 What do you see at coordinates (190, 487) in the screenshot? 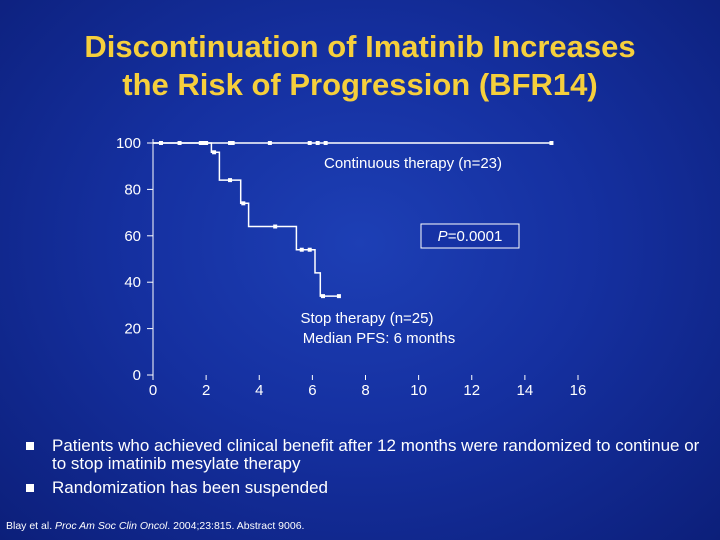
I see `bullet-text-2: Randomization has been suspended` at bounding box center [190, 487].